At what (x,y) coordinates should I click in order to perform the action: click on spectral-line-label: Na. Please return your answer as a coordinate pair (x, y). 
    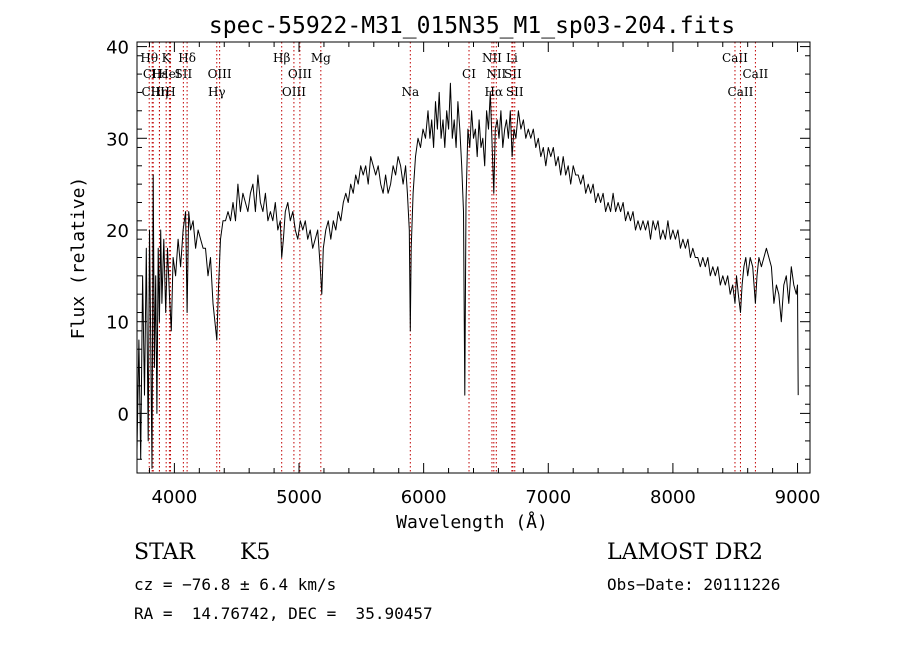
    Looking at the image, I should click on (410, 92).